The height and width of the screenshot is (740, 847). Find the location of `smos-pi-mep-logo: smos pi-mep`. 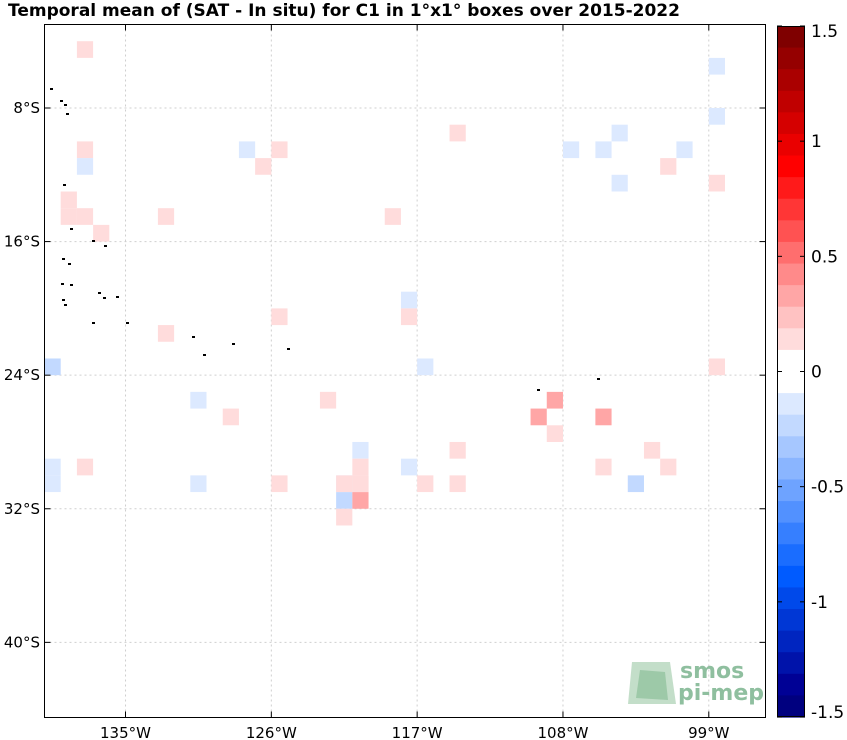

smos-pi-mep-logo: smos pi-mep is located at coordinates (696, 682).